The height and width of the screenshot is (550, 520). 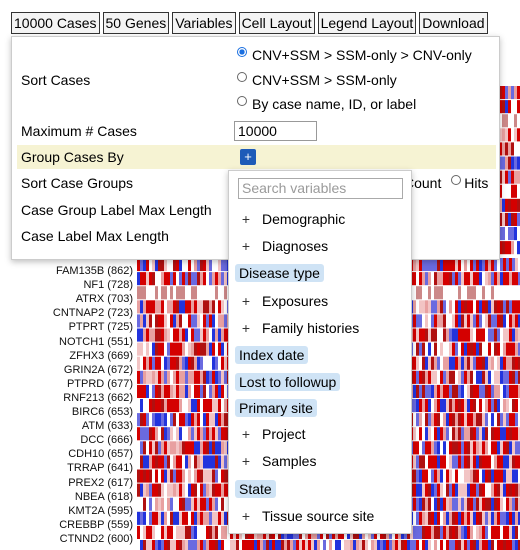 I want to click on gene-label: NF1 (728), so click(x=108, y=285).